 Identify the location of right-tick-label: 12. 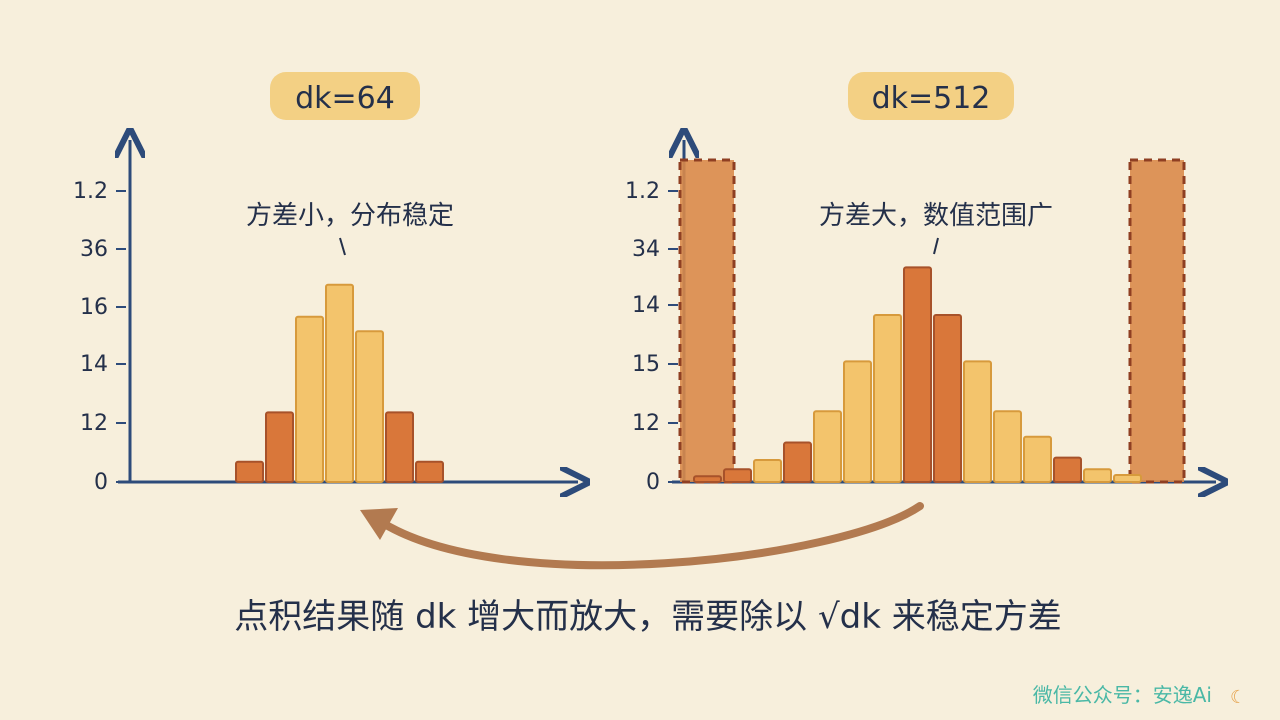
(646, 423).